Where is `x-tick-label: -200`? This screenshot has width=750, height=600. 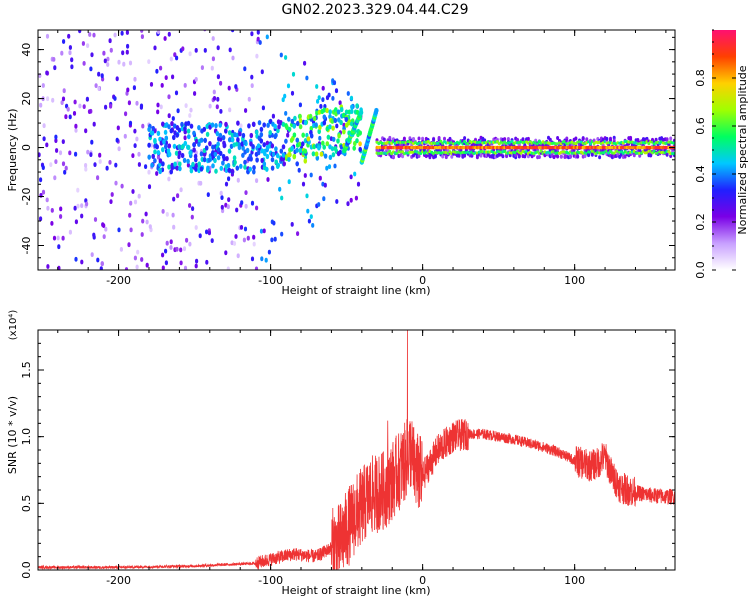 x-tick-label: -200 is located at coordinates (118, 280).